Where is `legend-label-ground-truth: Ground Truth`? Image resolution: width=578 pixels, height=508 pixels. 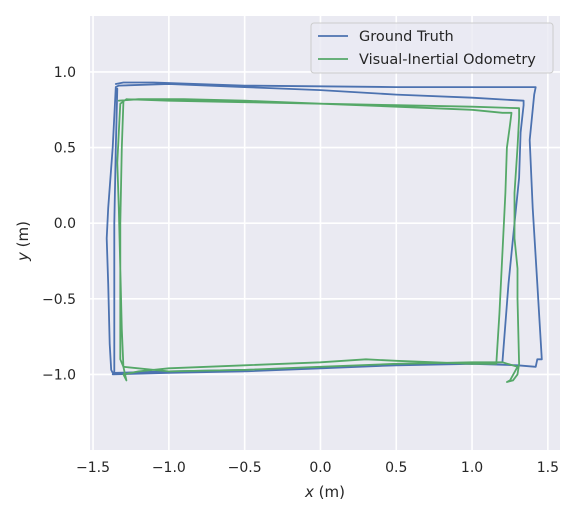
legend-label-ground-truth: Ground Truth is located at coordinates (406, 37).